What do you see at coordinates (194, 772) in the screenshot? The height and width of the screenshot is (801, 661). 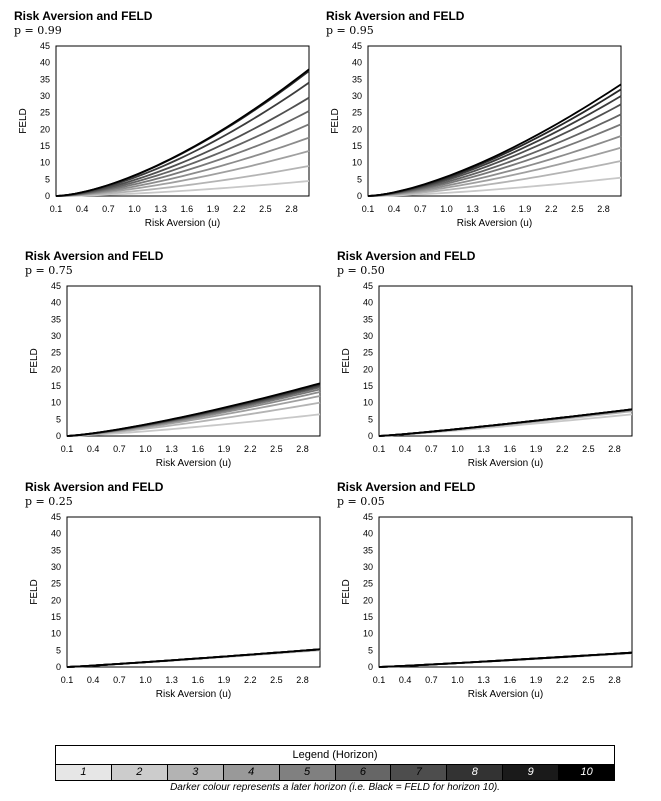 I see `legend-item: 3` at bounding box center [194, 772].